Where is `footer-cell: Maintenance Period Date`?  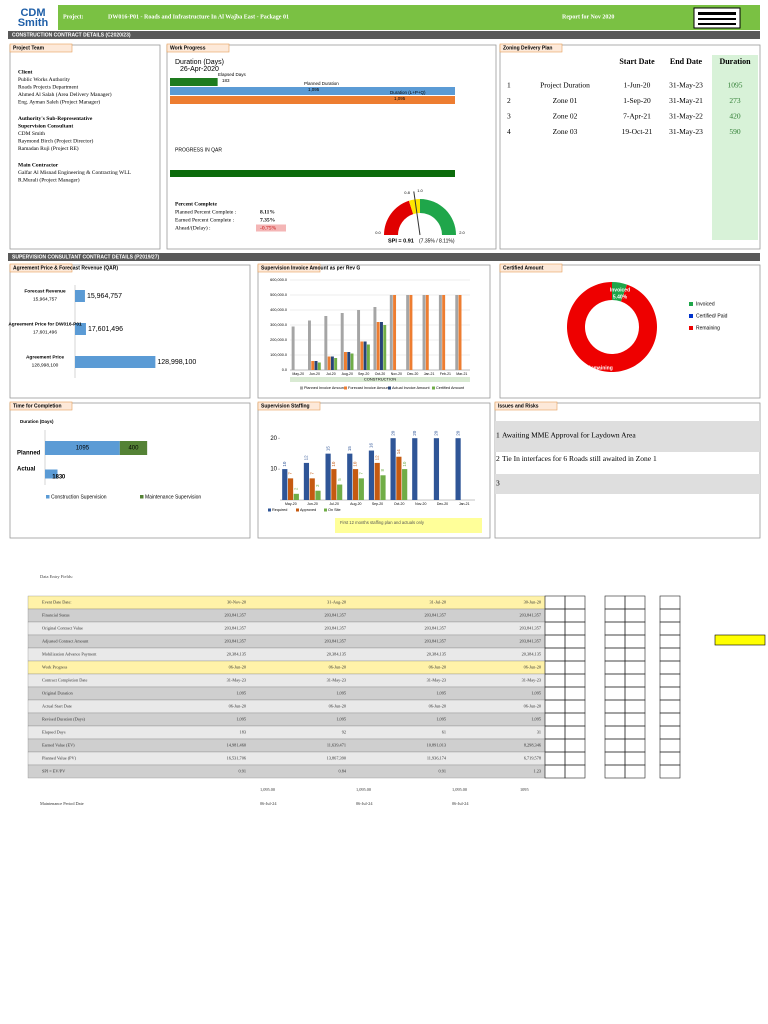
footer-cell: Maintenance Period Date is located at coordinates (62, 803).